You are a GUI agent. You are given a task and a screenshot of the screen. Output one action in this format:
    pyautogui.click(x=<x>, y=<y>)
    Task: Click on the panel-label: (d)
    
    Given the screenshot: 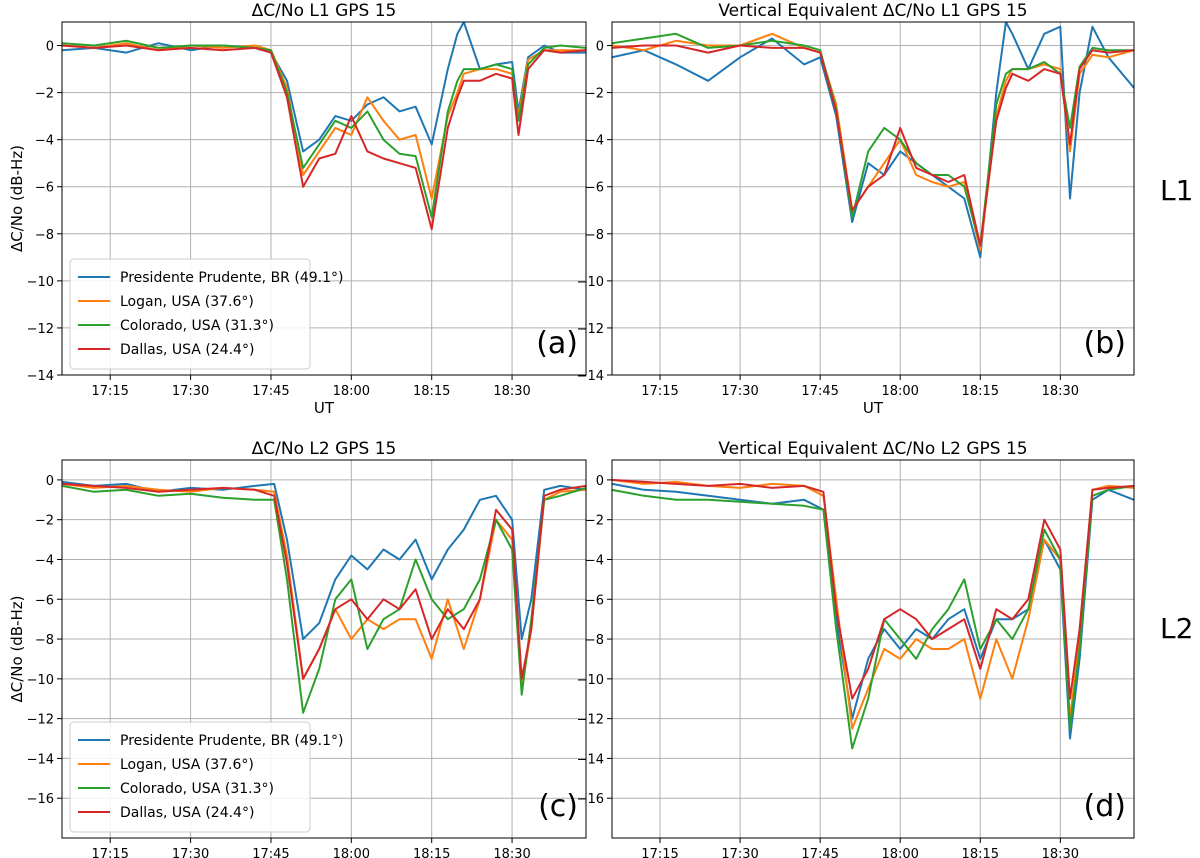 What is the action you would take?
    pyautogui.click(x=1105, y=806)
    